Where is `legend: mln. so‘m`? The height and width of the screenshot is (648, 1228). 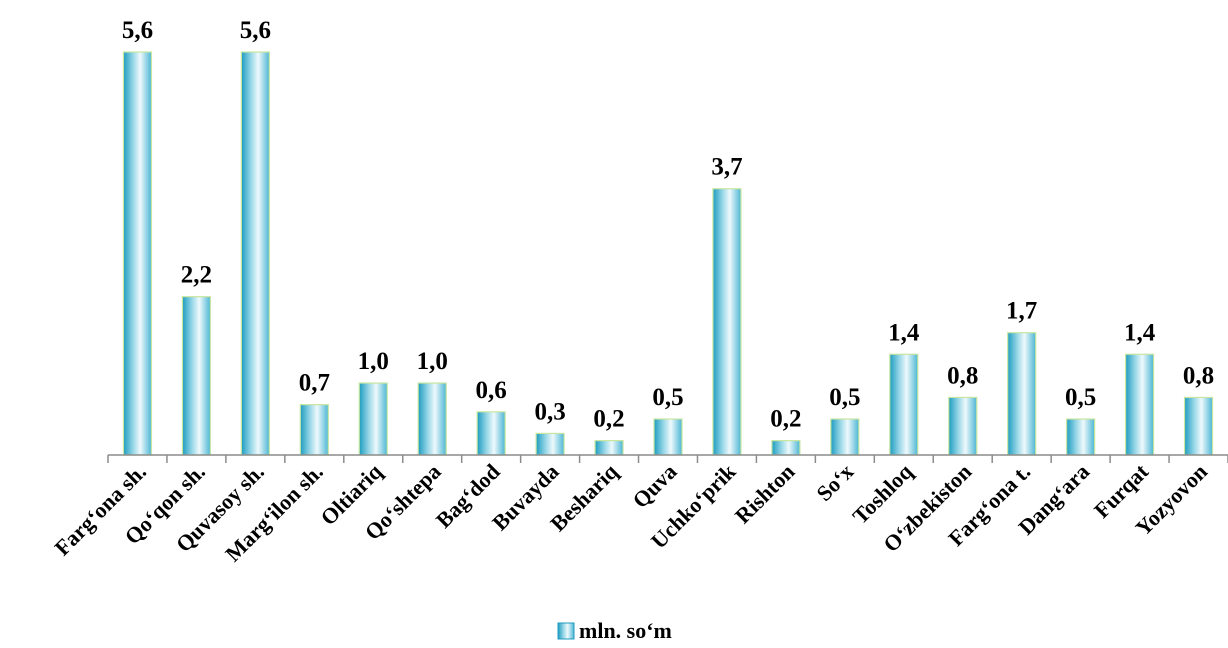 legend: mln. so‘m is located at coordinates (614, 630).